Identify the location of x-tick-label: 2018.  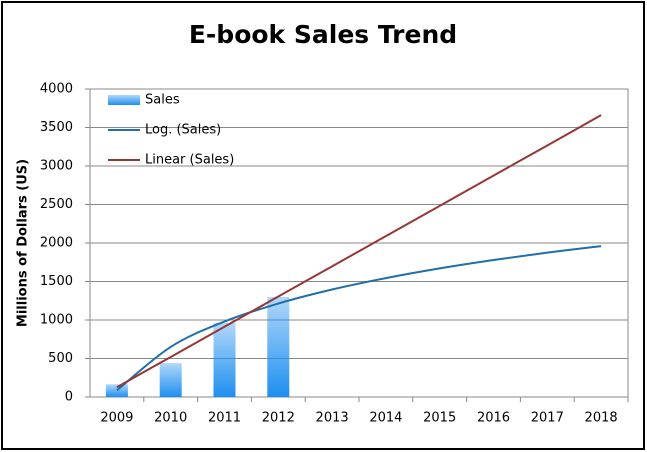
(601, 418).